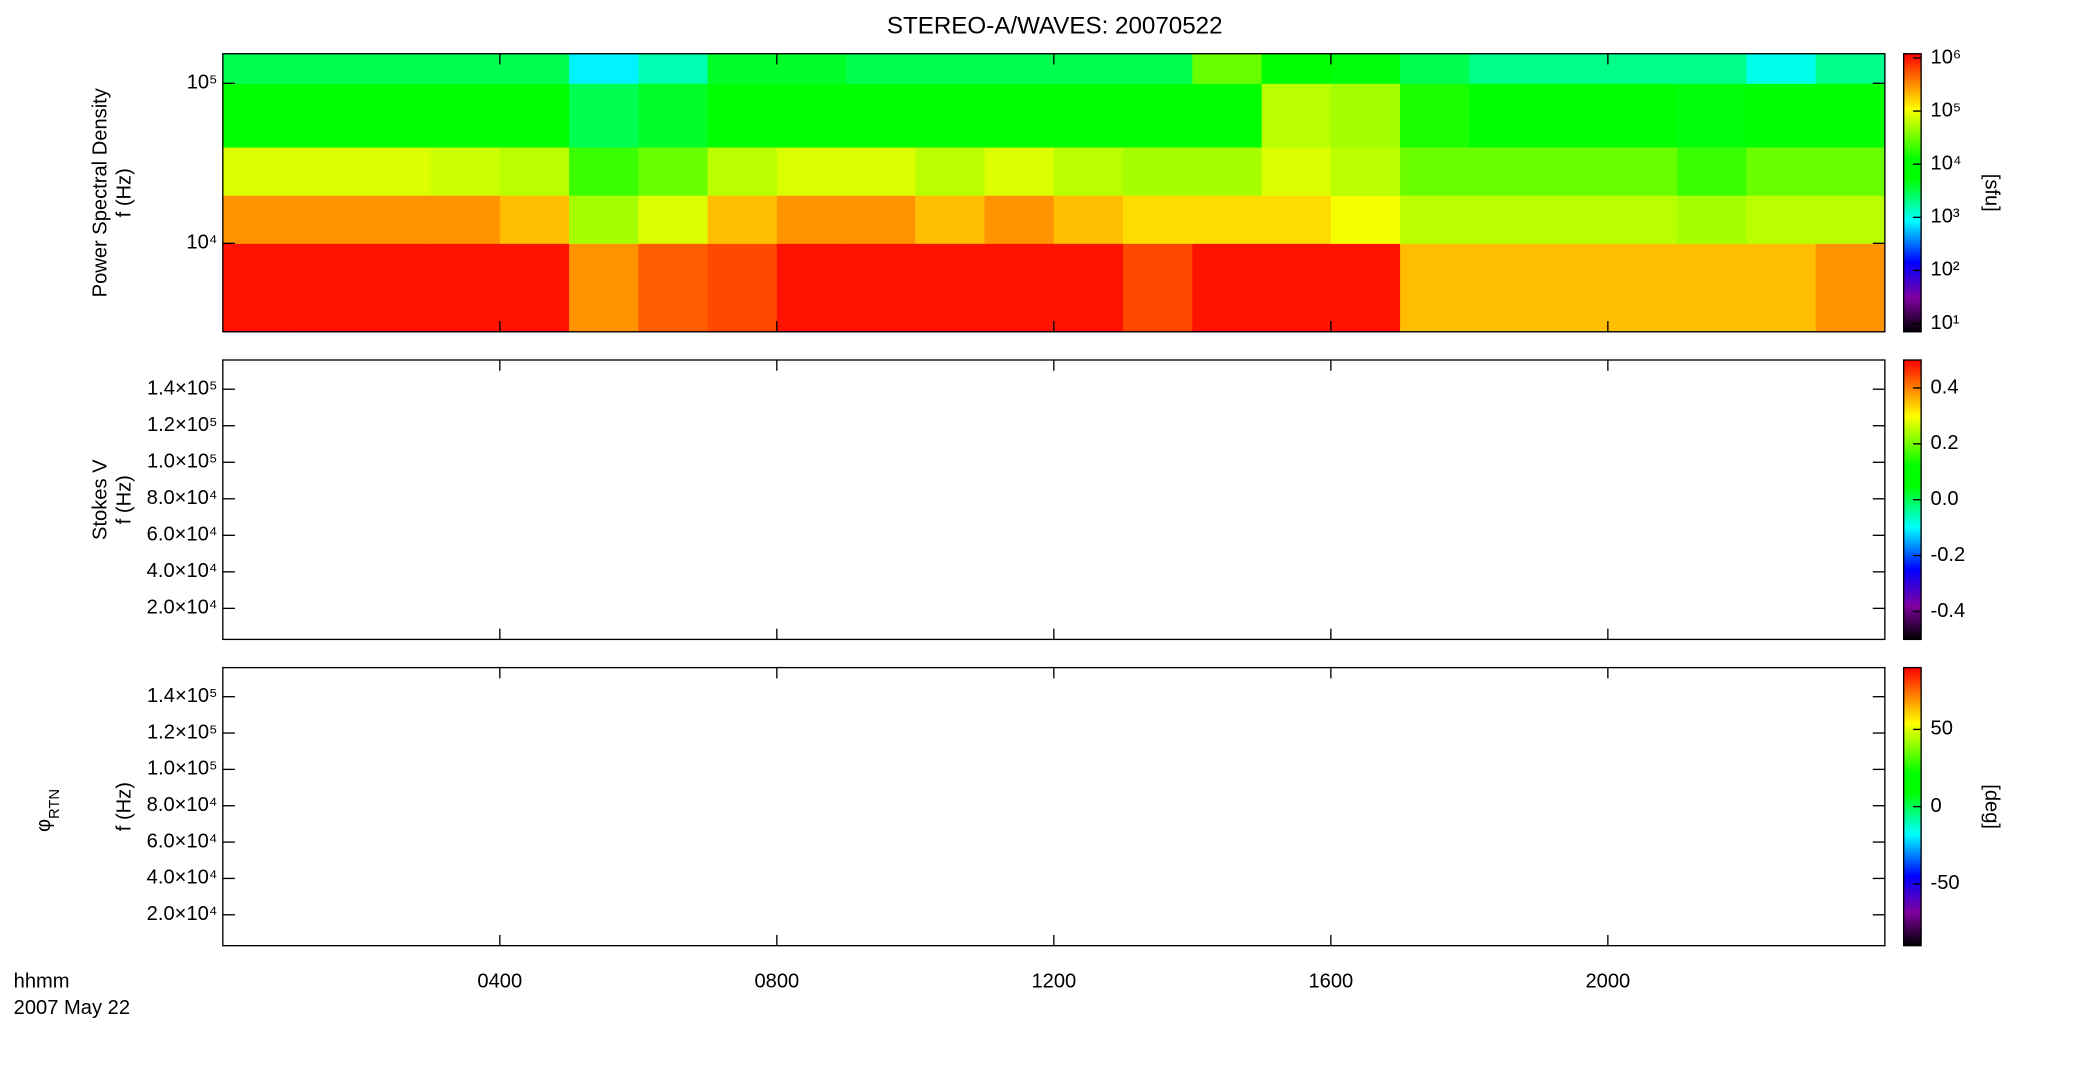 The image size is (2096, 1080). Describe the element at coordinates (1946, 57) in the screenshot. I see `colorbar-tick-label: 10⁶` at that location.